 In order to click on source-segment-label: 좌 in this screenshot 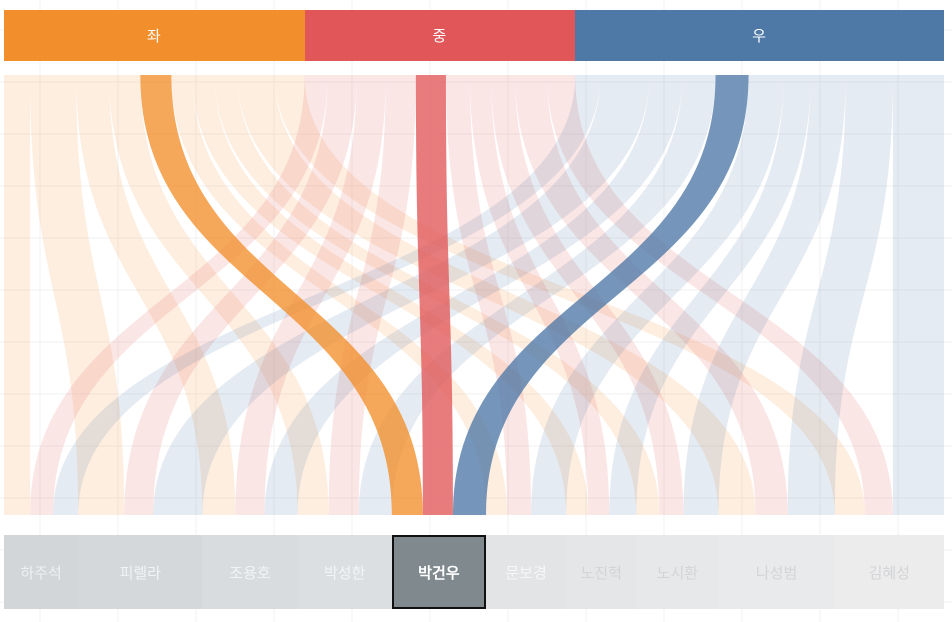, I will do `click(154, 36)`.